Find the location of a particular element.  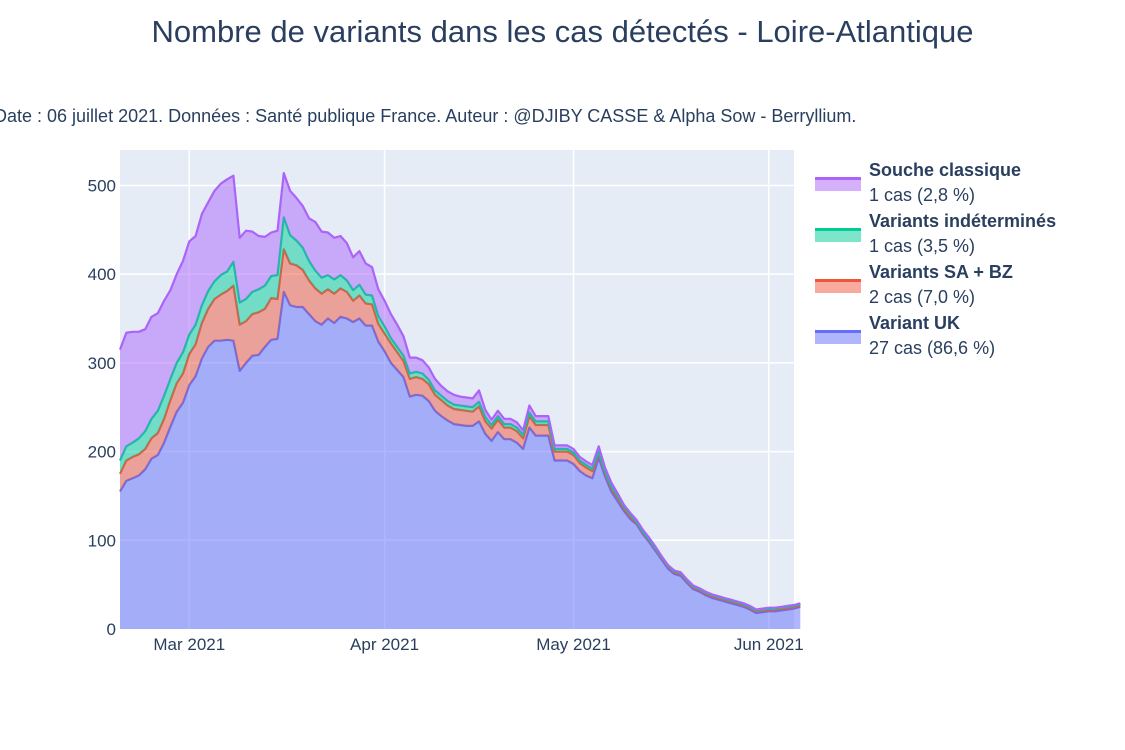

x-tick-label: Mar 2021 is located at coordinates (189, 644).